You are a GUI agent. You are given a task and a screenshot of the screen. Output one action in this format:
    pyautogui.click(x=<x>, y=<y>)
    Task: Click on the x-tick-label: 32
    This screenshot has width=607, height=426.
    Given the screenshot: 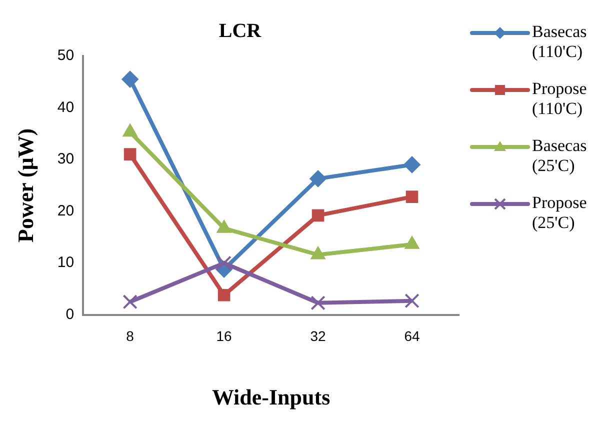 What is the action you would take?
    pyautogui.click(x=318, y=336)
    